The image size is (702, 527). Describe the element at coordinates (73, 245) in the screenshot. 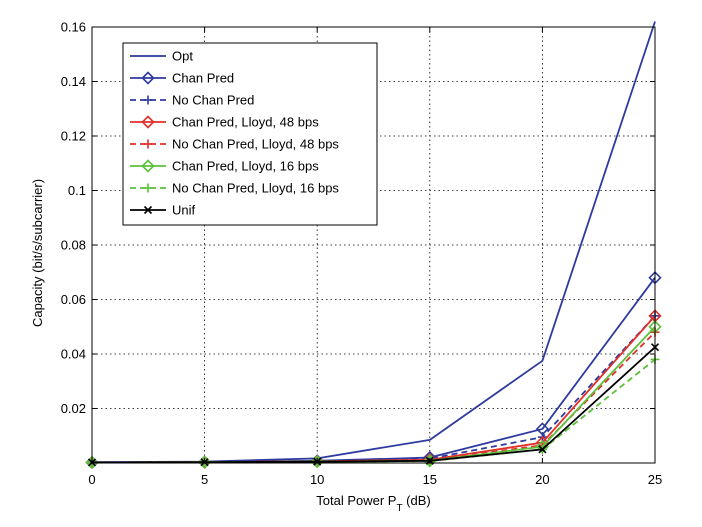

I see `y-tick-label: 0.08` at that location.